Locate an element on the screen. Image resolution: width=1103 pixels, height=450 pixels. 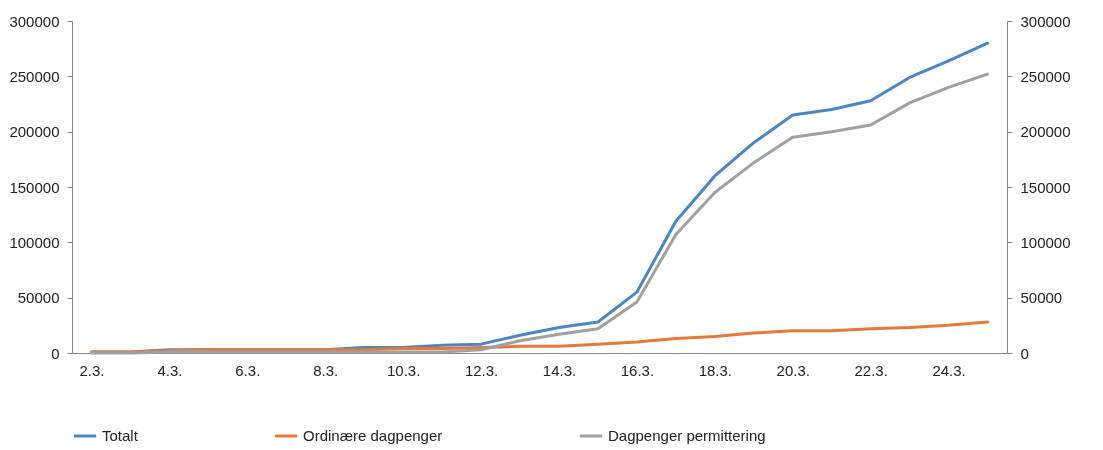
y2-tick-label: 250000 is located at coordinates (1045, 76).